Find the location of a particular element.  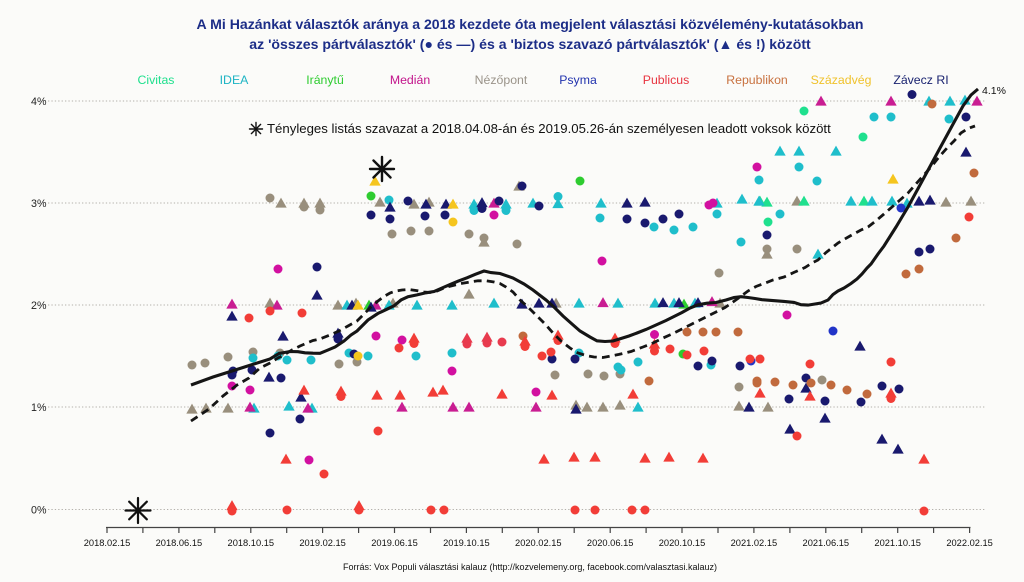

svg-text: 2020.10.15 is located at coordinates (682, 543).